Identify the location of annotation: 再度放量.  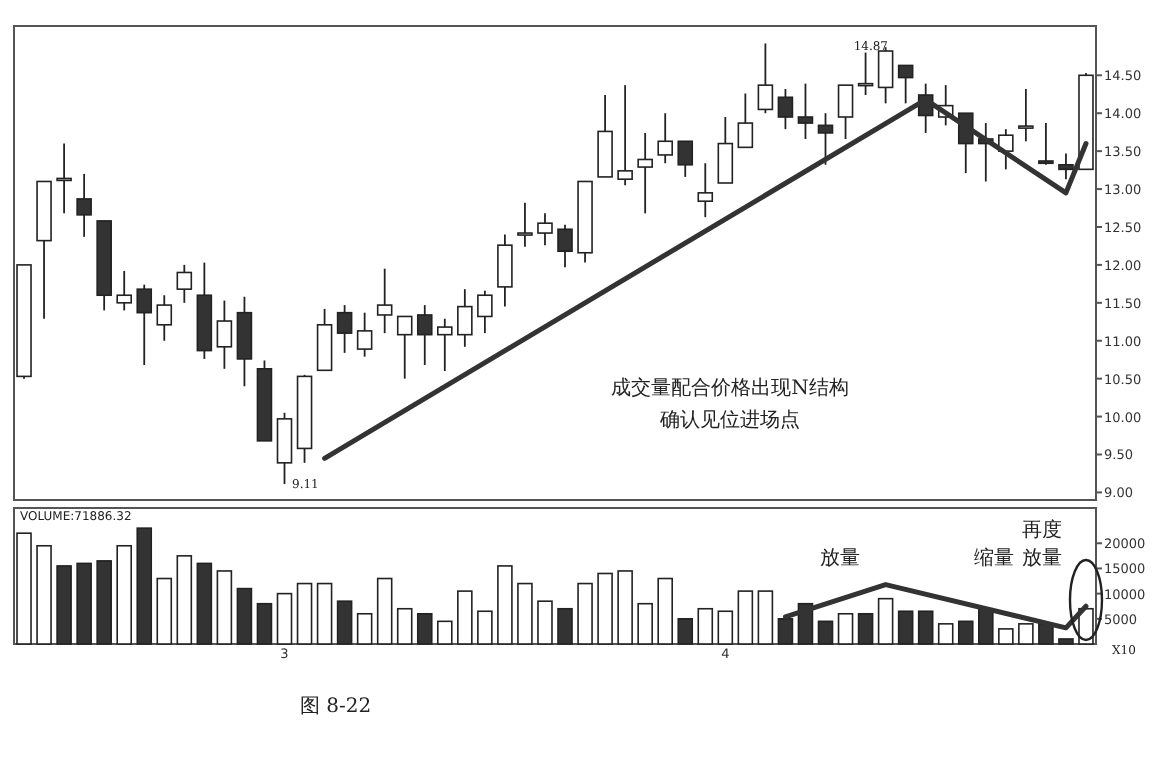
(1042, 544).